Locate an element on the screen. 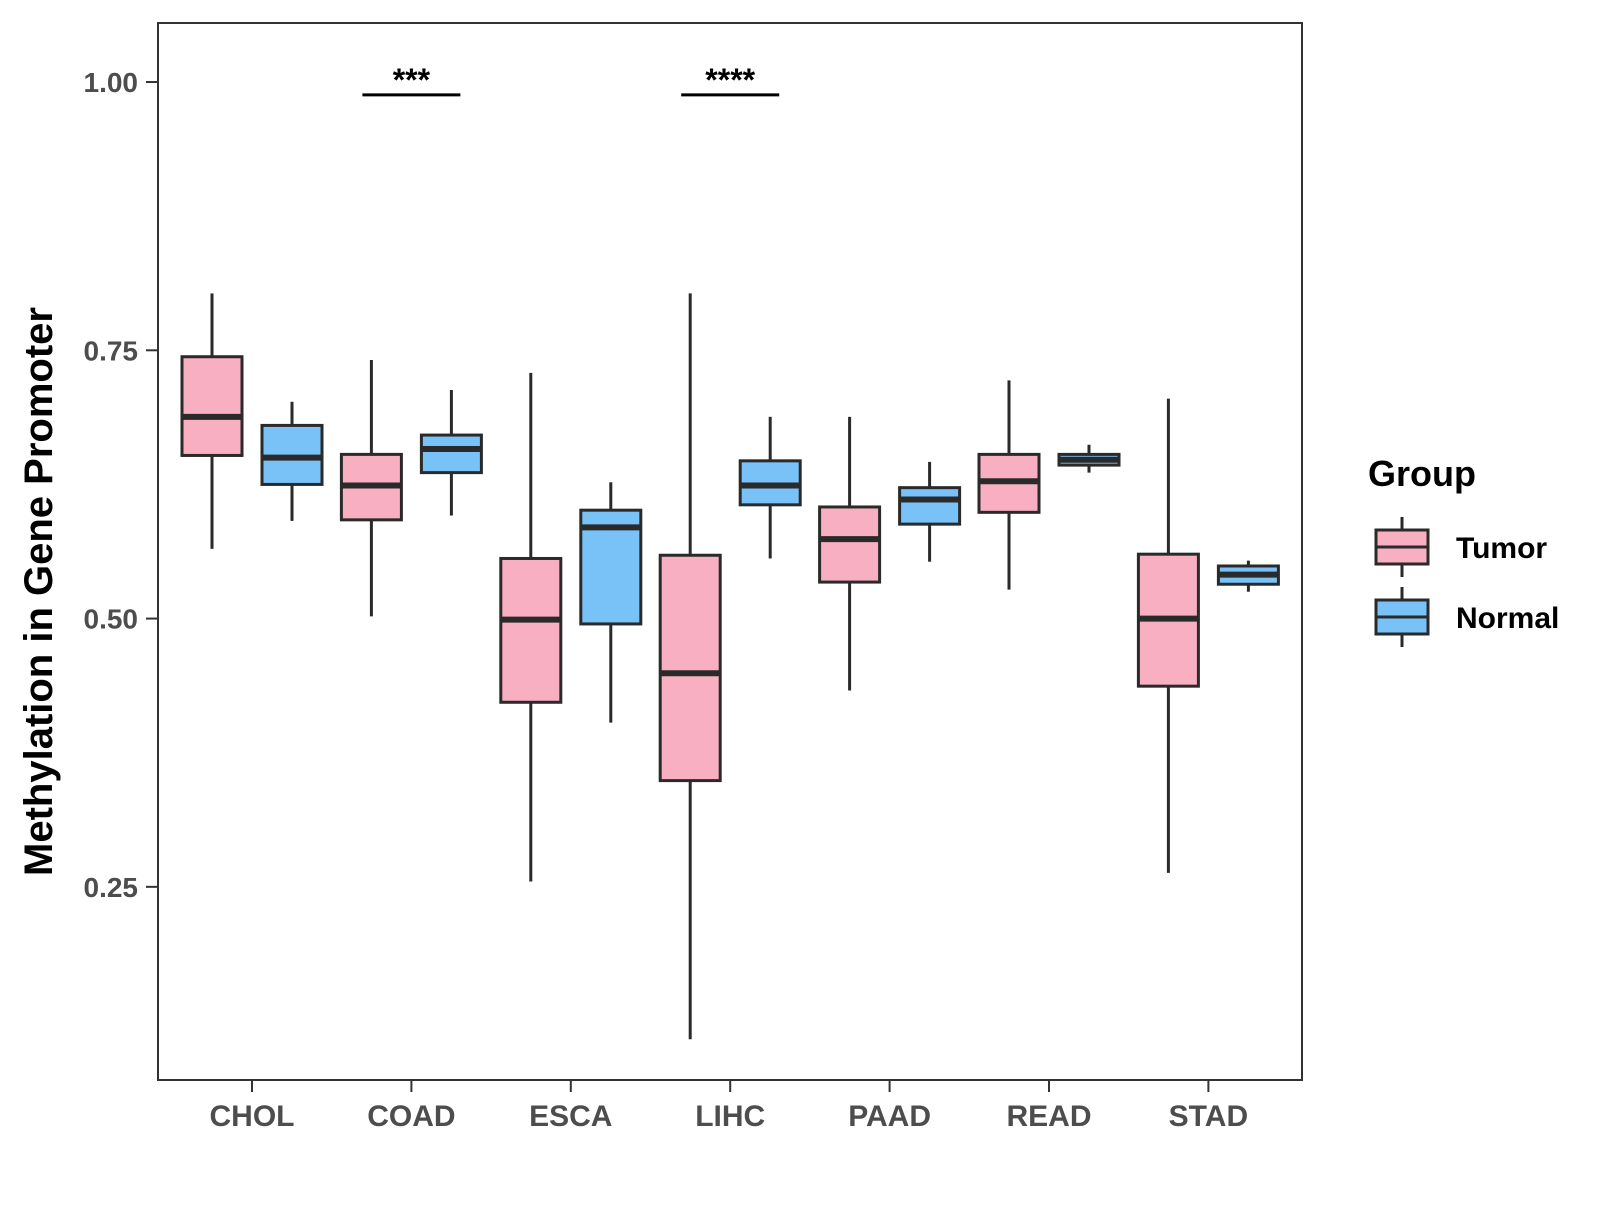 Image resolution: width=1600 pixels, height=1205 pixels. box-normal-esca is located at coordinates (611, 602).